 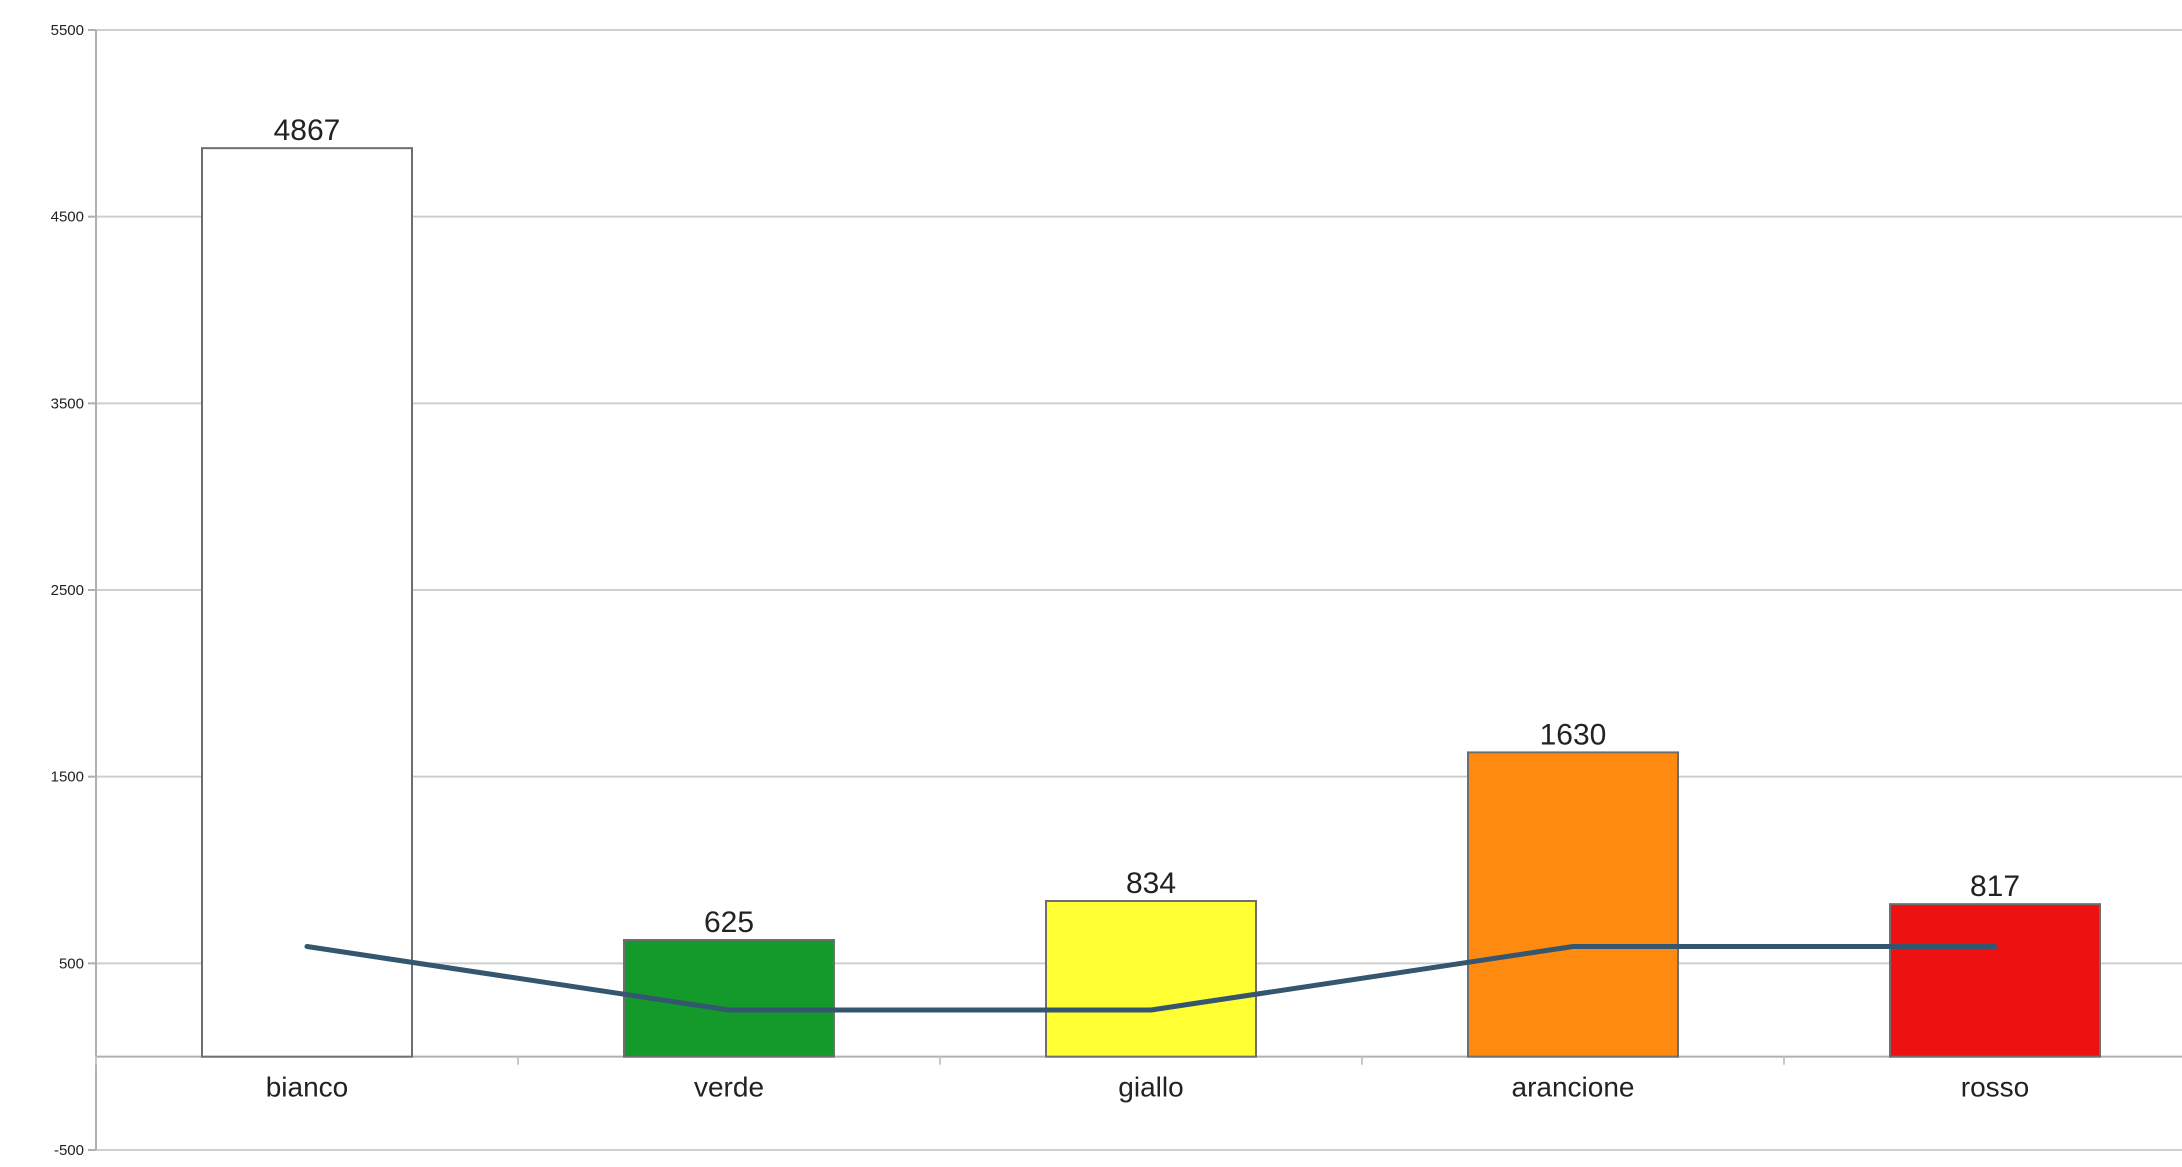 I want to click on data-label: 817, so click(x=1995, y=886).